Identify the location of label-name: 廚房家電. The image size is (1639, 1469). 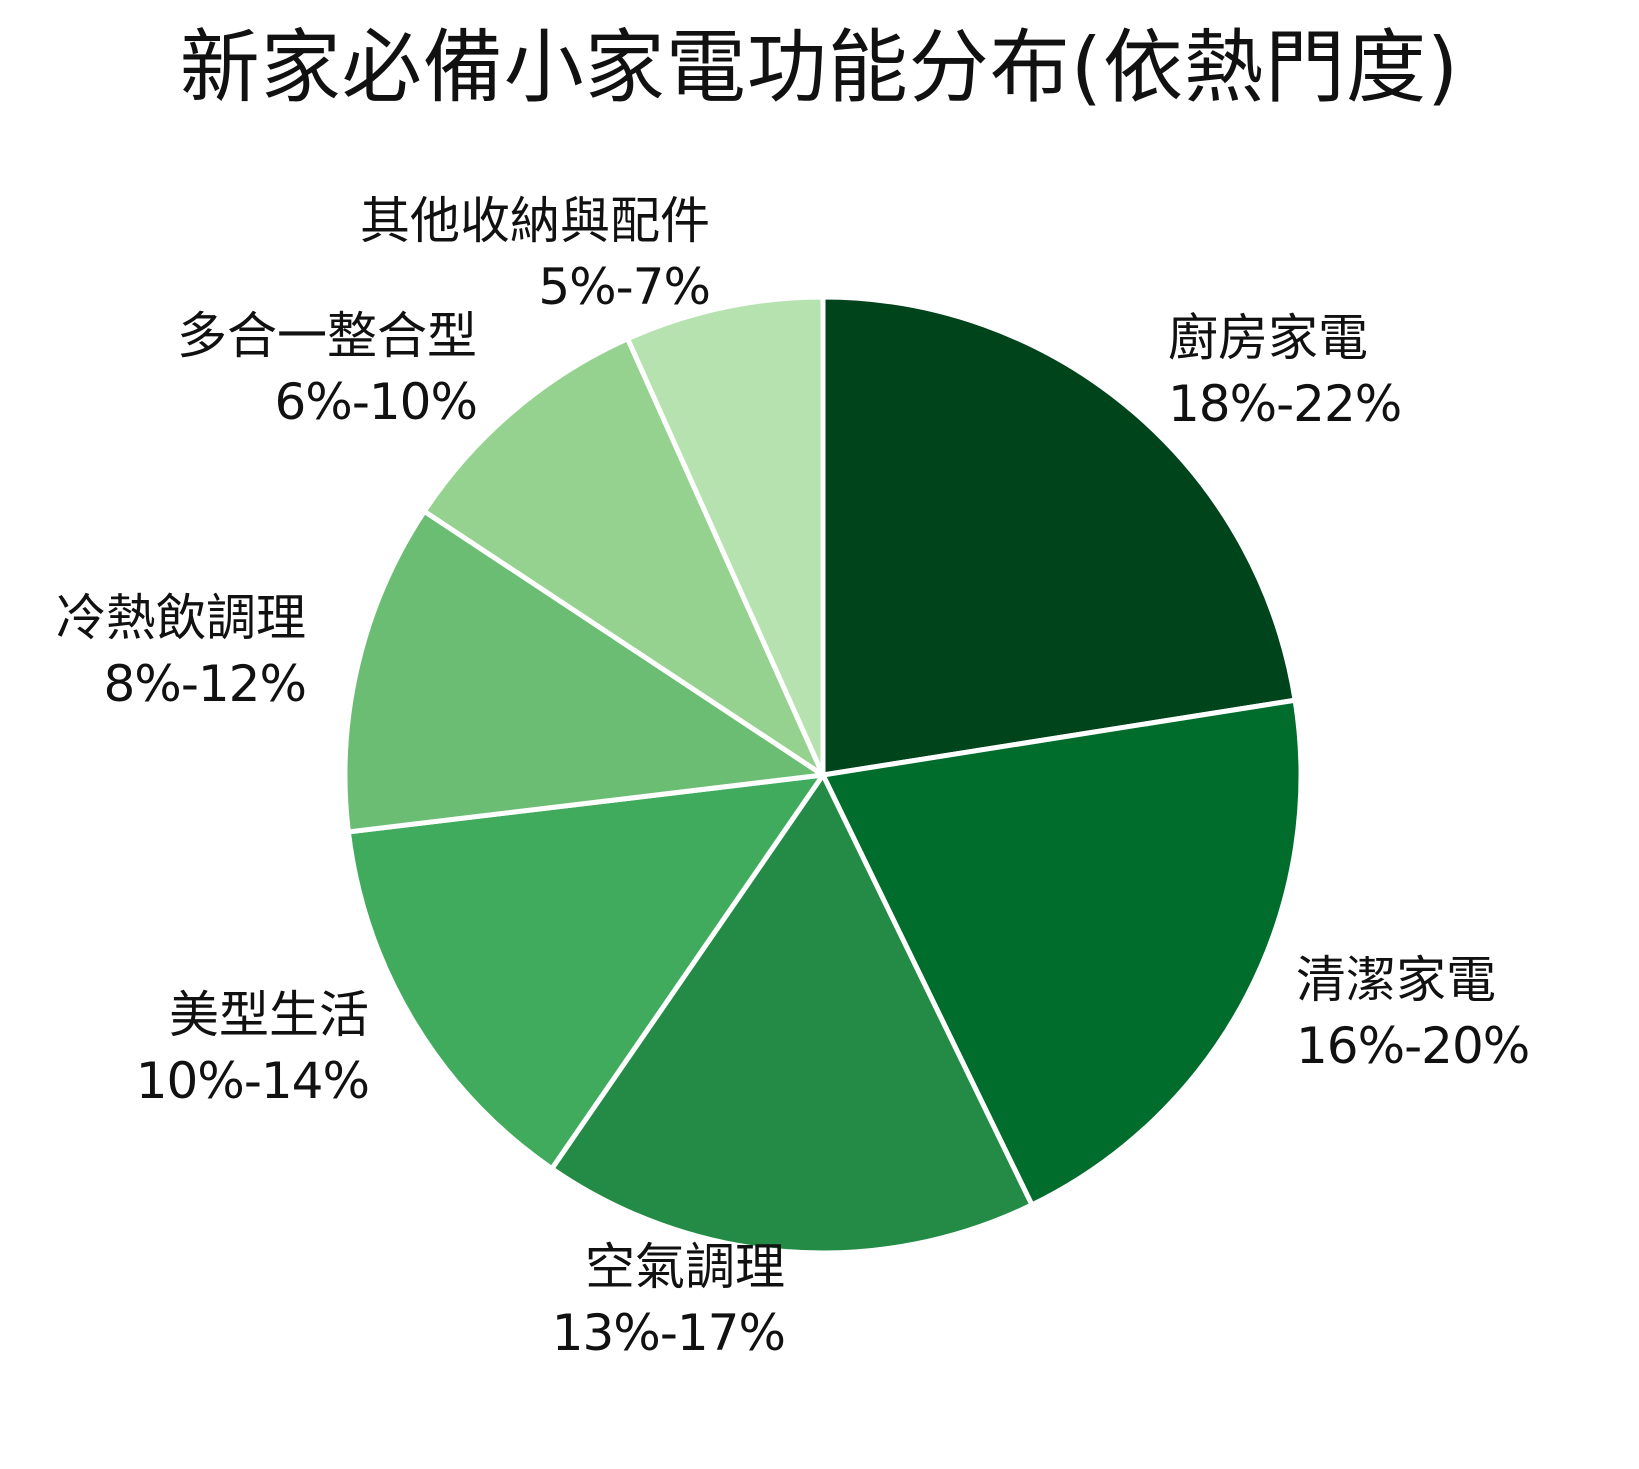
(1268, 338).